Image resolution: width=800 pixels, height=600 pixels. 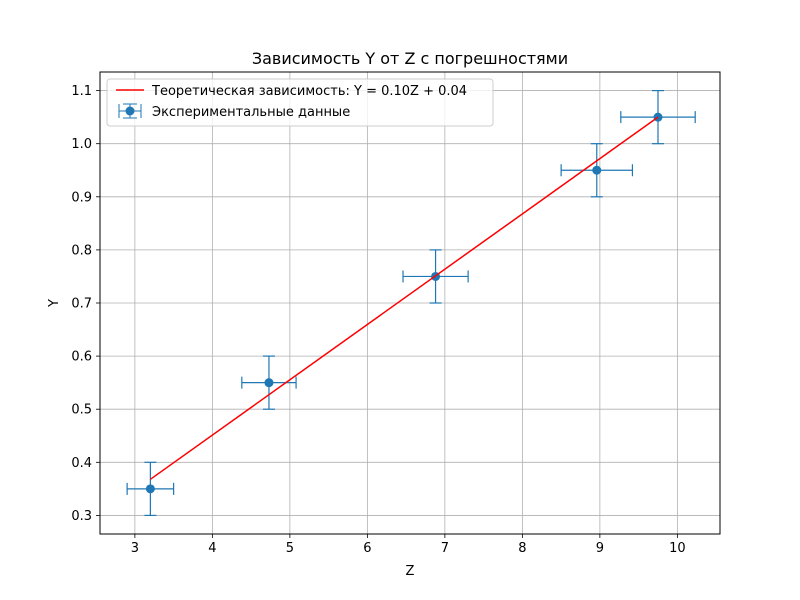 What do you see at coordinates (81, 304) in the screenshot?
I see `y-tick-label: 0.7` at bounding box center [81, 304].